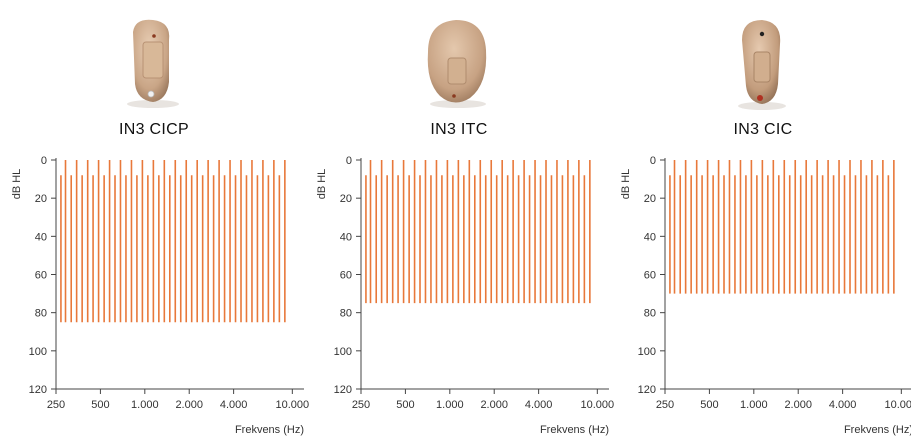  Describe the element at coordinates (459, 129) in the screenshot. I see `device-title: IN3 ITC` at that location.